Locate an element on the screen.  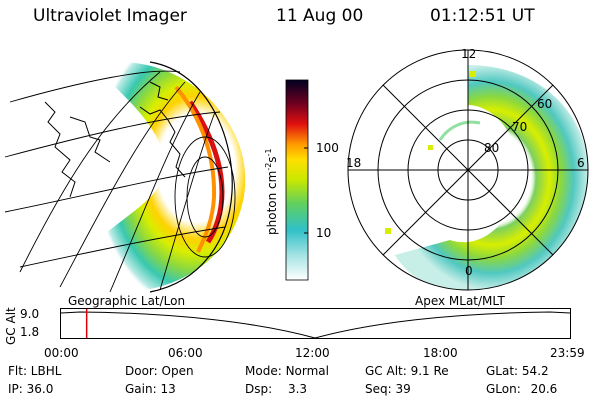
info-dsp: Dsp: 3.3 is located at coordinates (276, 389).